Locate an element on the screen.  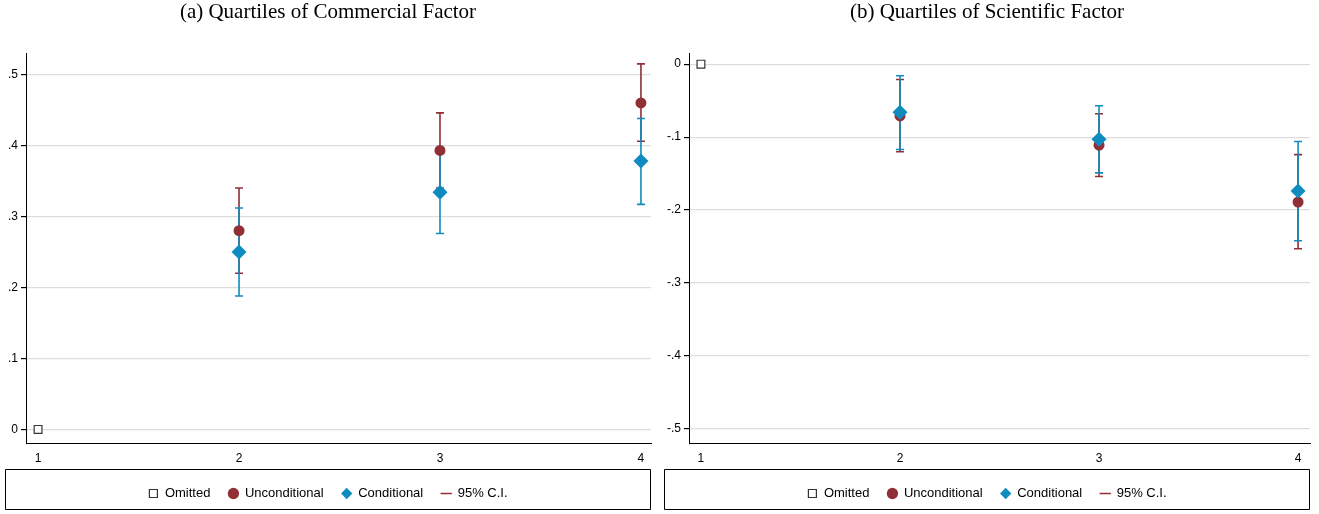
y-tick-label: -.1 is located at coordinates (674, 136).